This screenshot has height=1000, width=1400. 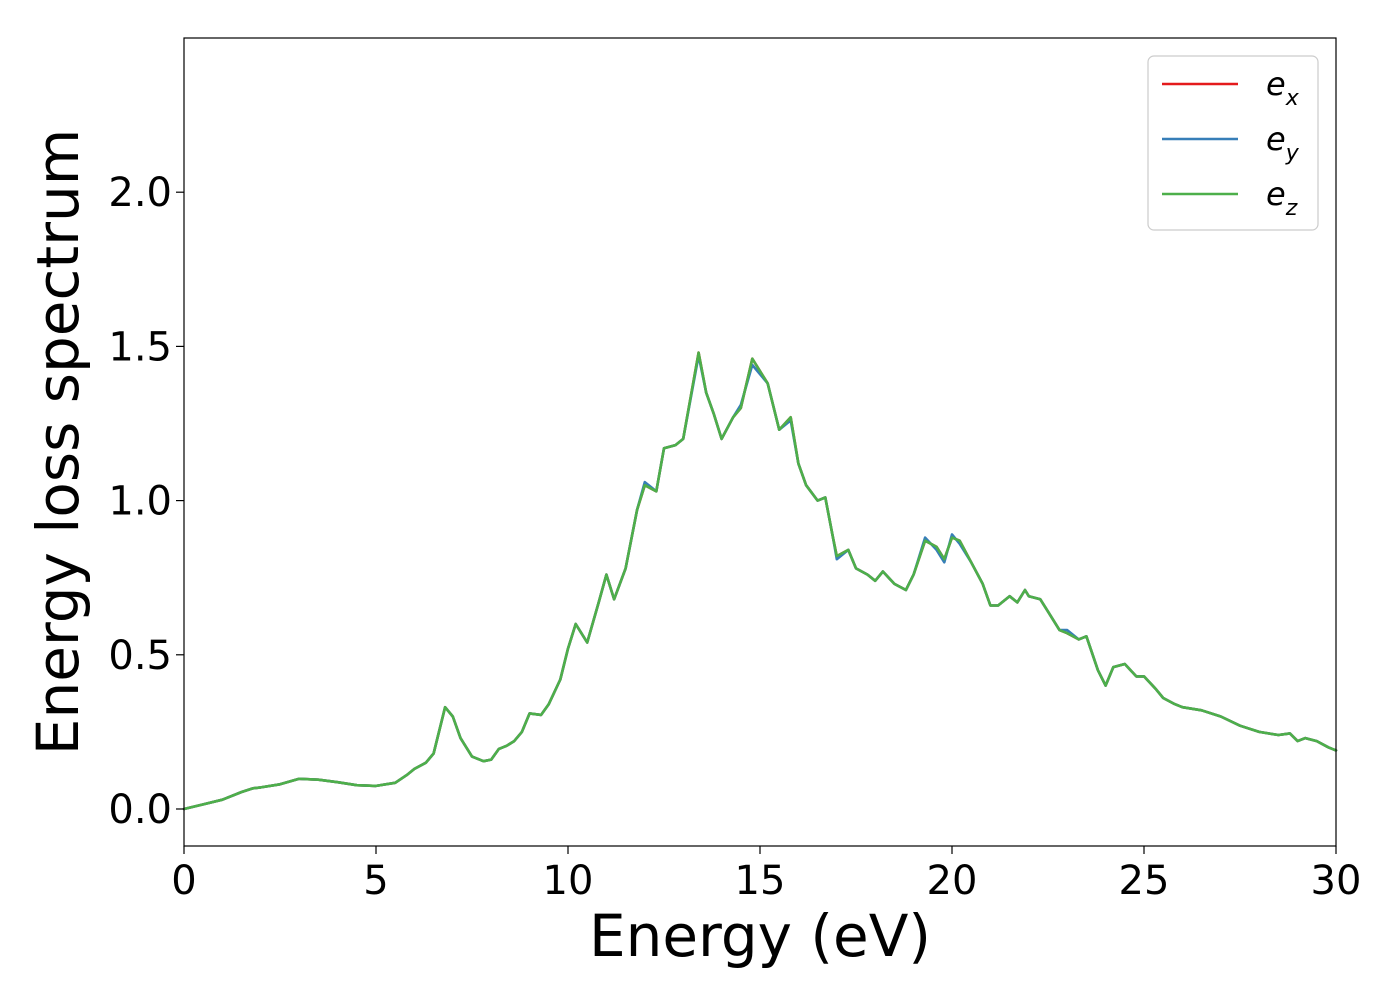 I want to click on y-axis-label: Energy loss spectrum, so click(x=58, y=442).